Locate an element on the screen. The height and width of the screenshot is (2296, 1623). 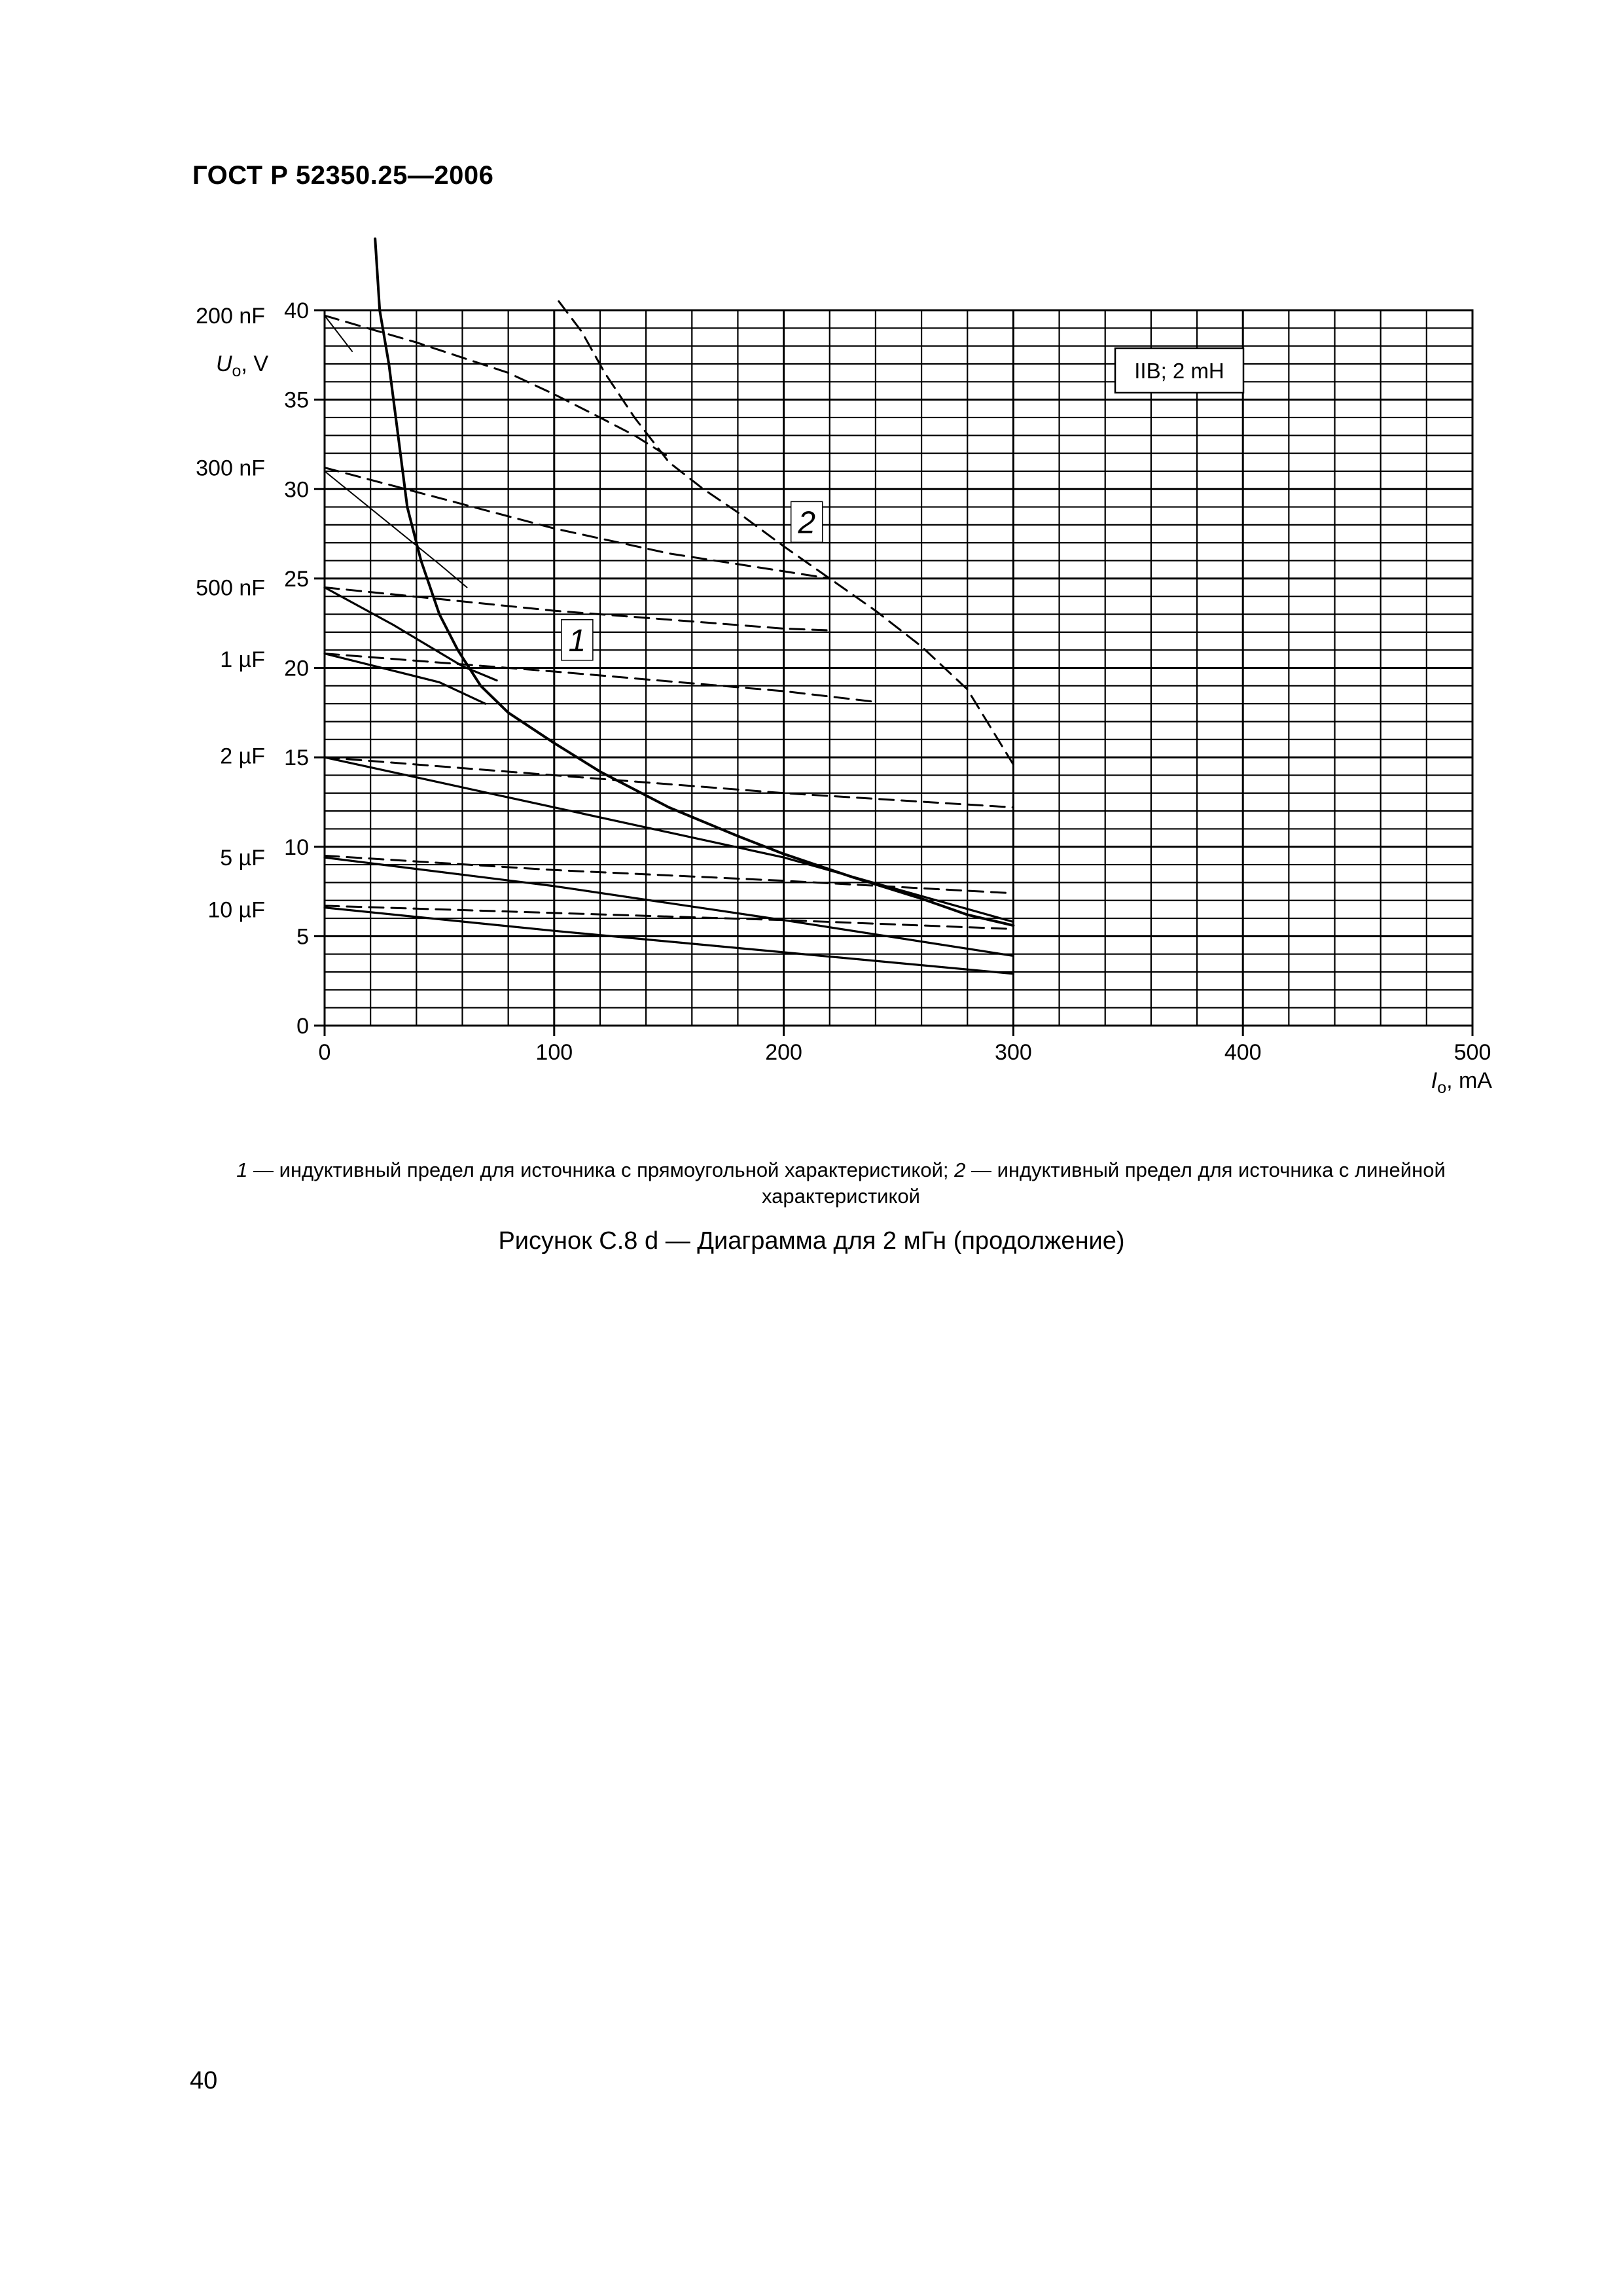
labels: 200 nF 300 nF 500 nF 1 µF 2 µF 5 µF 10 µF 1 2 is located at coordinates (509, 613).